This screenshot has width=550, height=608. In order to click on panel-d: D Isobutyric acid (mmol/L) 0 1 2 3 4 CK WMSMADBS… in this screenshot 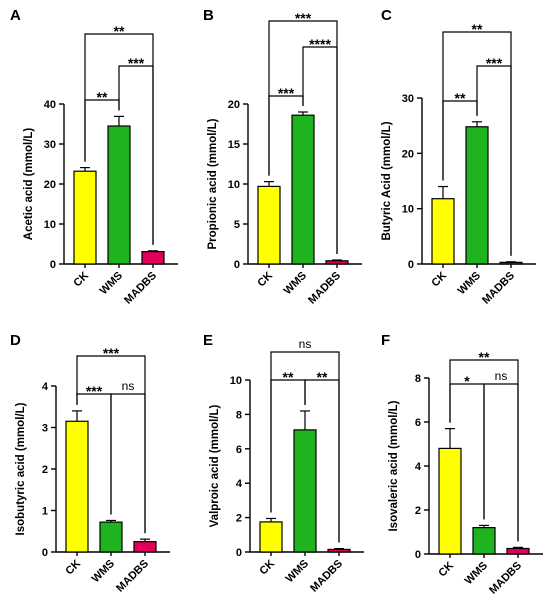, I will do `click(90, 463)`.